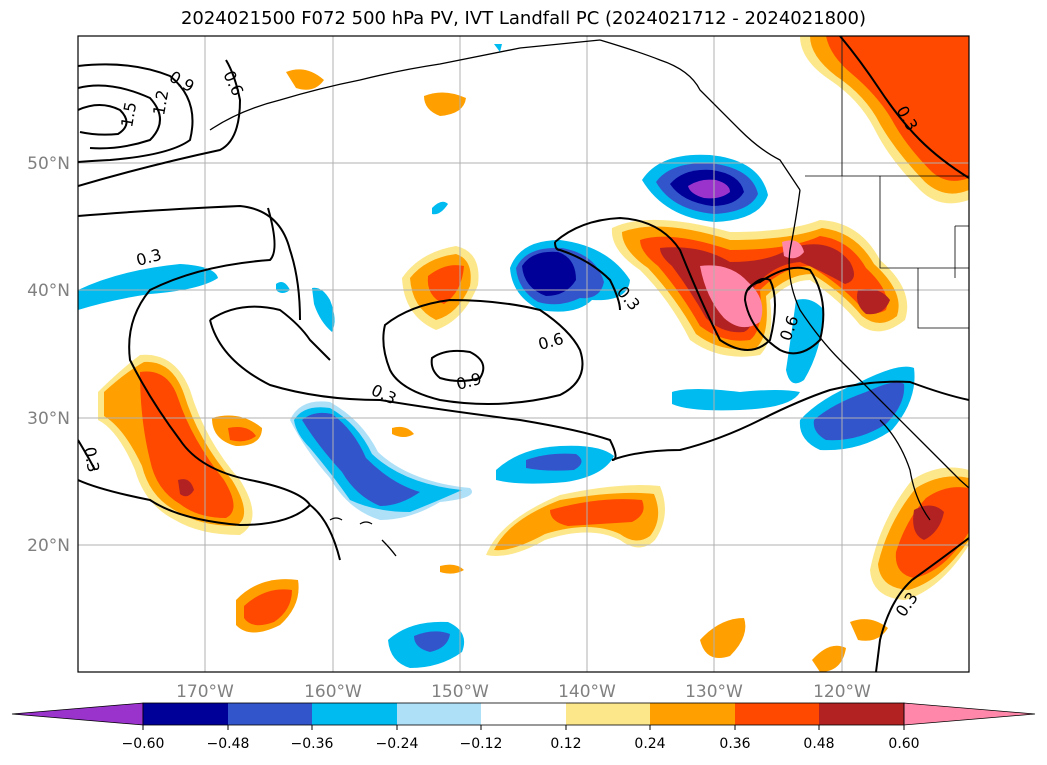  I want to click on lat-label: 50°N, so click(48, 164).